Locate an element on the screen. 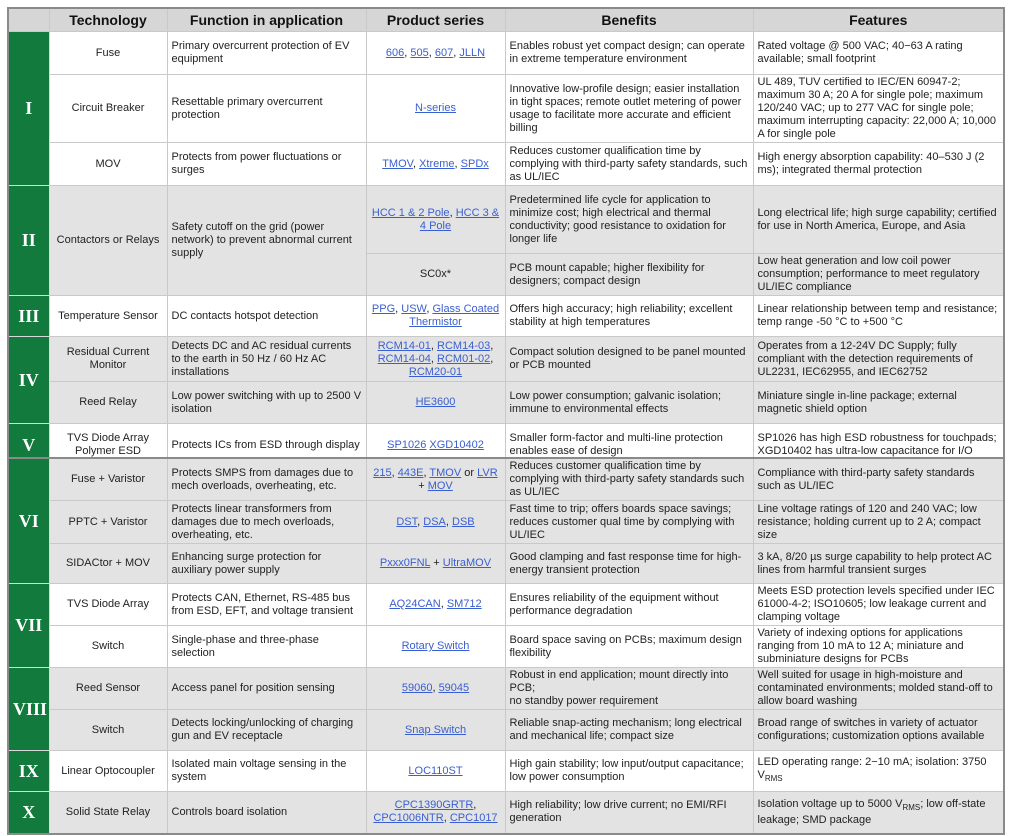 The height and width of the screenshot is (836, 1011). product-link: DSB is located at coordinates (463, 521).